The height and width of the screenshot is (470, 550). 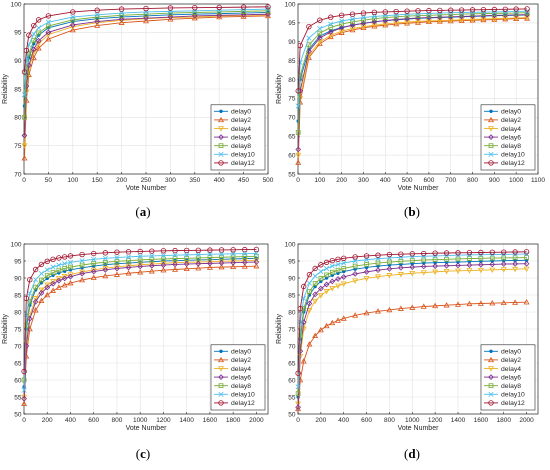 I want to click on x-tick-label: 1400, so click(x=458, y=420).